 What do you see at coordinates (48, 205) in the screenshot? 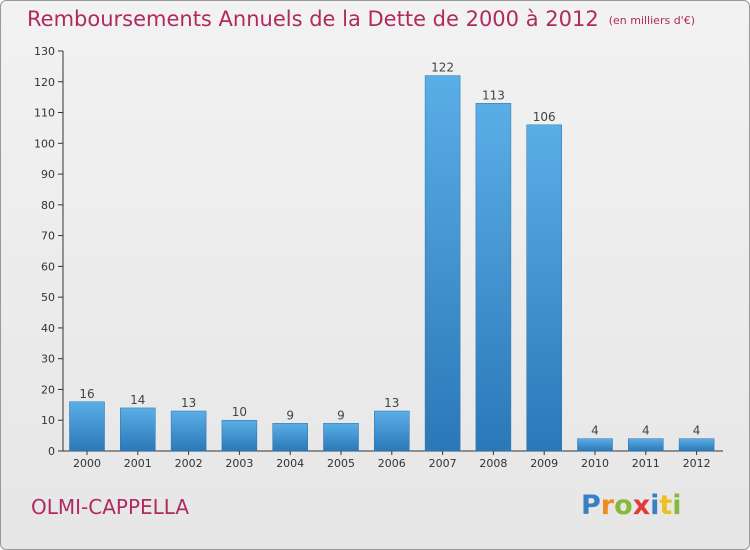
I see `y-tick-label: 80` at bounding box center [48, 205].